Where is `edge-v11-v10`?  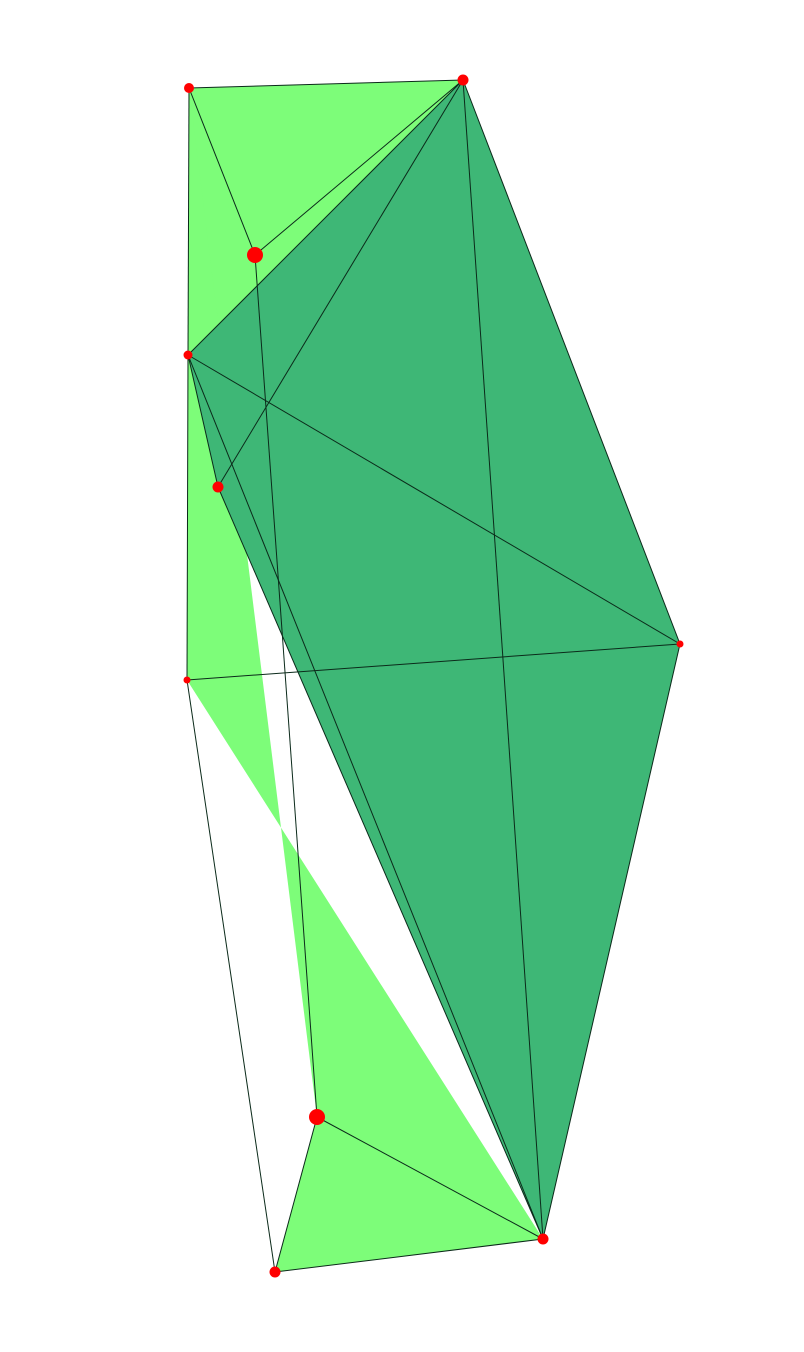
edge-v11-v10 is located at coordinates (409, 1255).